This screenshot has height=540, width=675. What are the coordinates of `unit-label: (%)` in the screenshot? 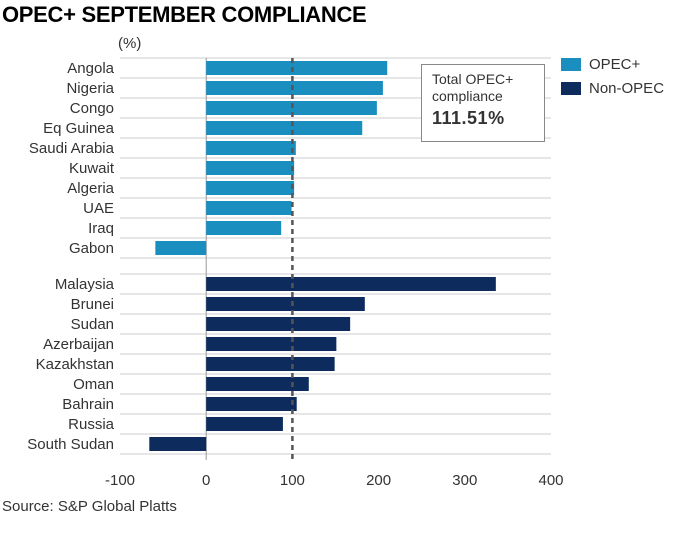 It's located at (129, 43).